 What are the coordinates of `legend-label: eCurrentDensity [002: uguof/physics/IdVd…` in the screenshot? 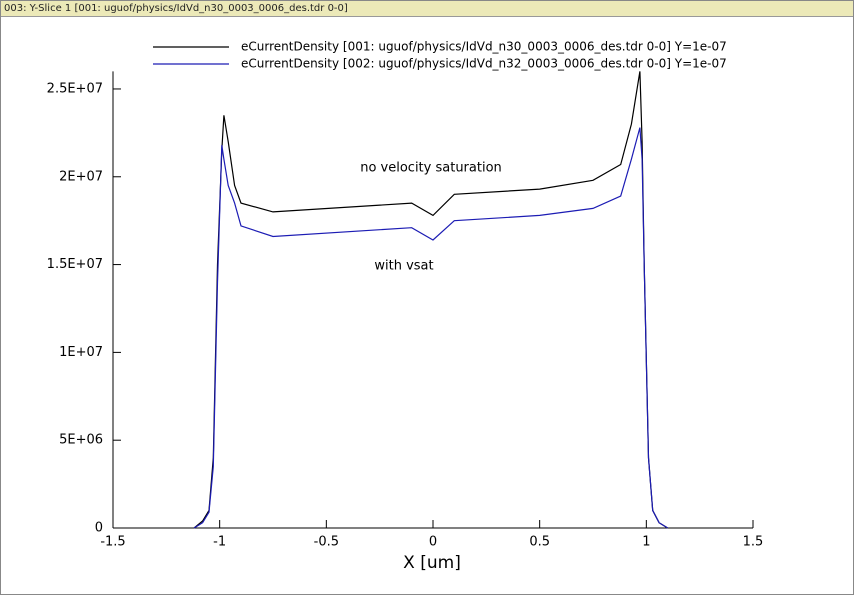 It's located at (484, 64).